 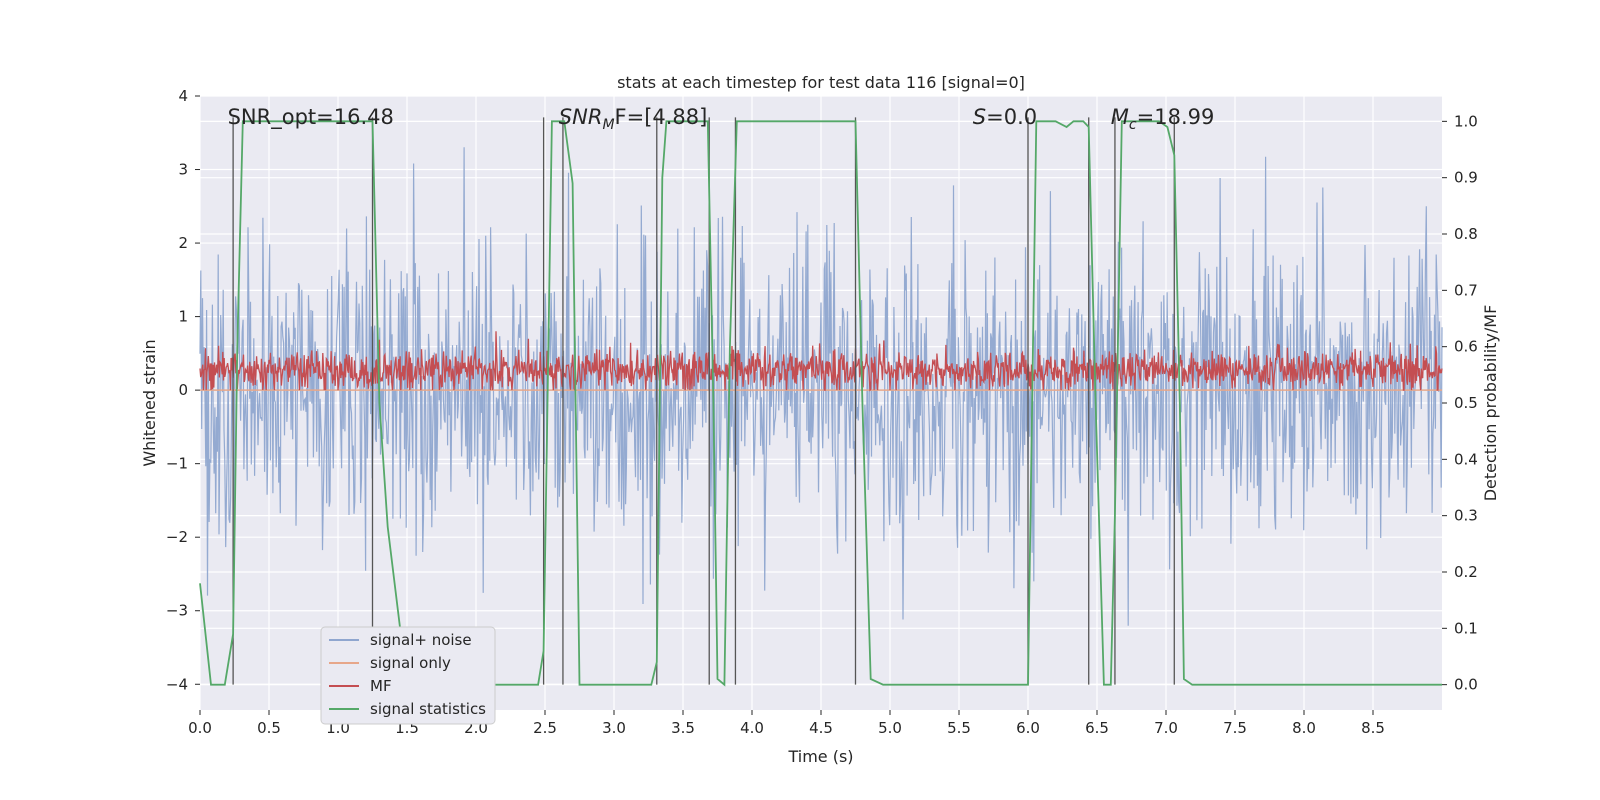 I want to click on x-tick-label: 0.5, so click(x=269, y=728).